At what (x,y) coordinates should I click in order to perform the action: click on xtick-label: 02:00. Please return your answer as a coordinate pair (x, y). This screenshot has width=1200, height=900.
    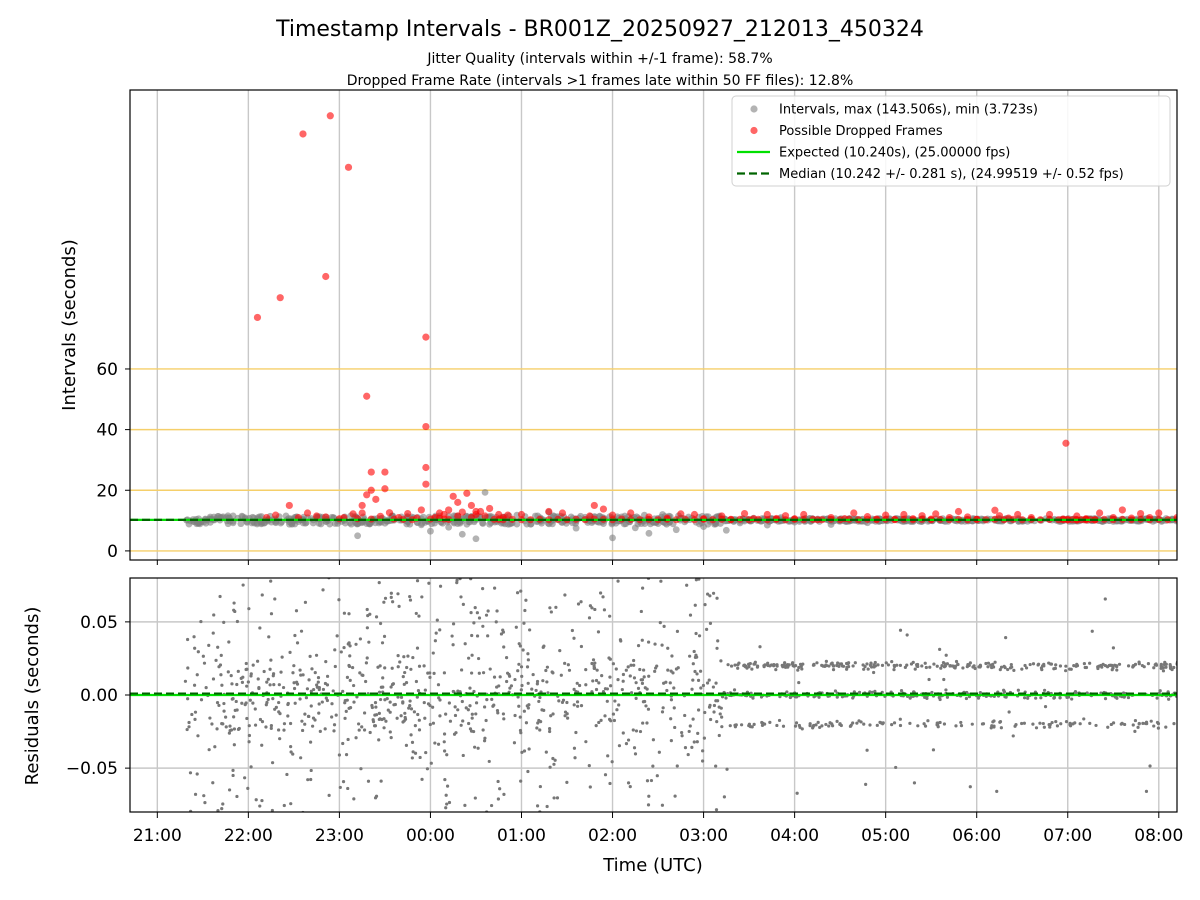
    Looking at the image, I should click on (612, 836).